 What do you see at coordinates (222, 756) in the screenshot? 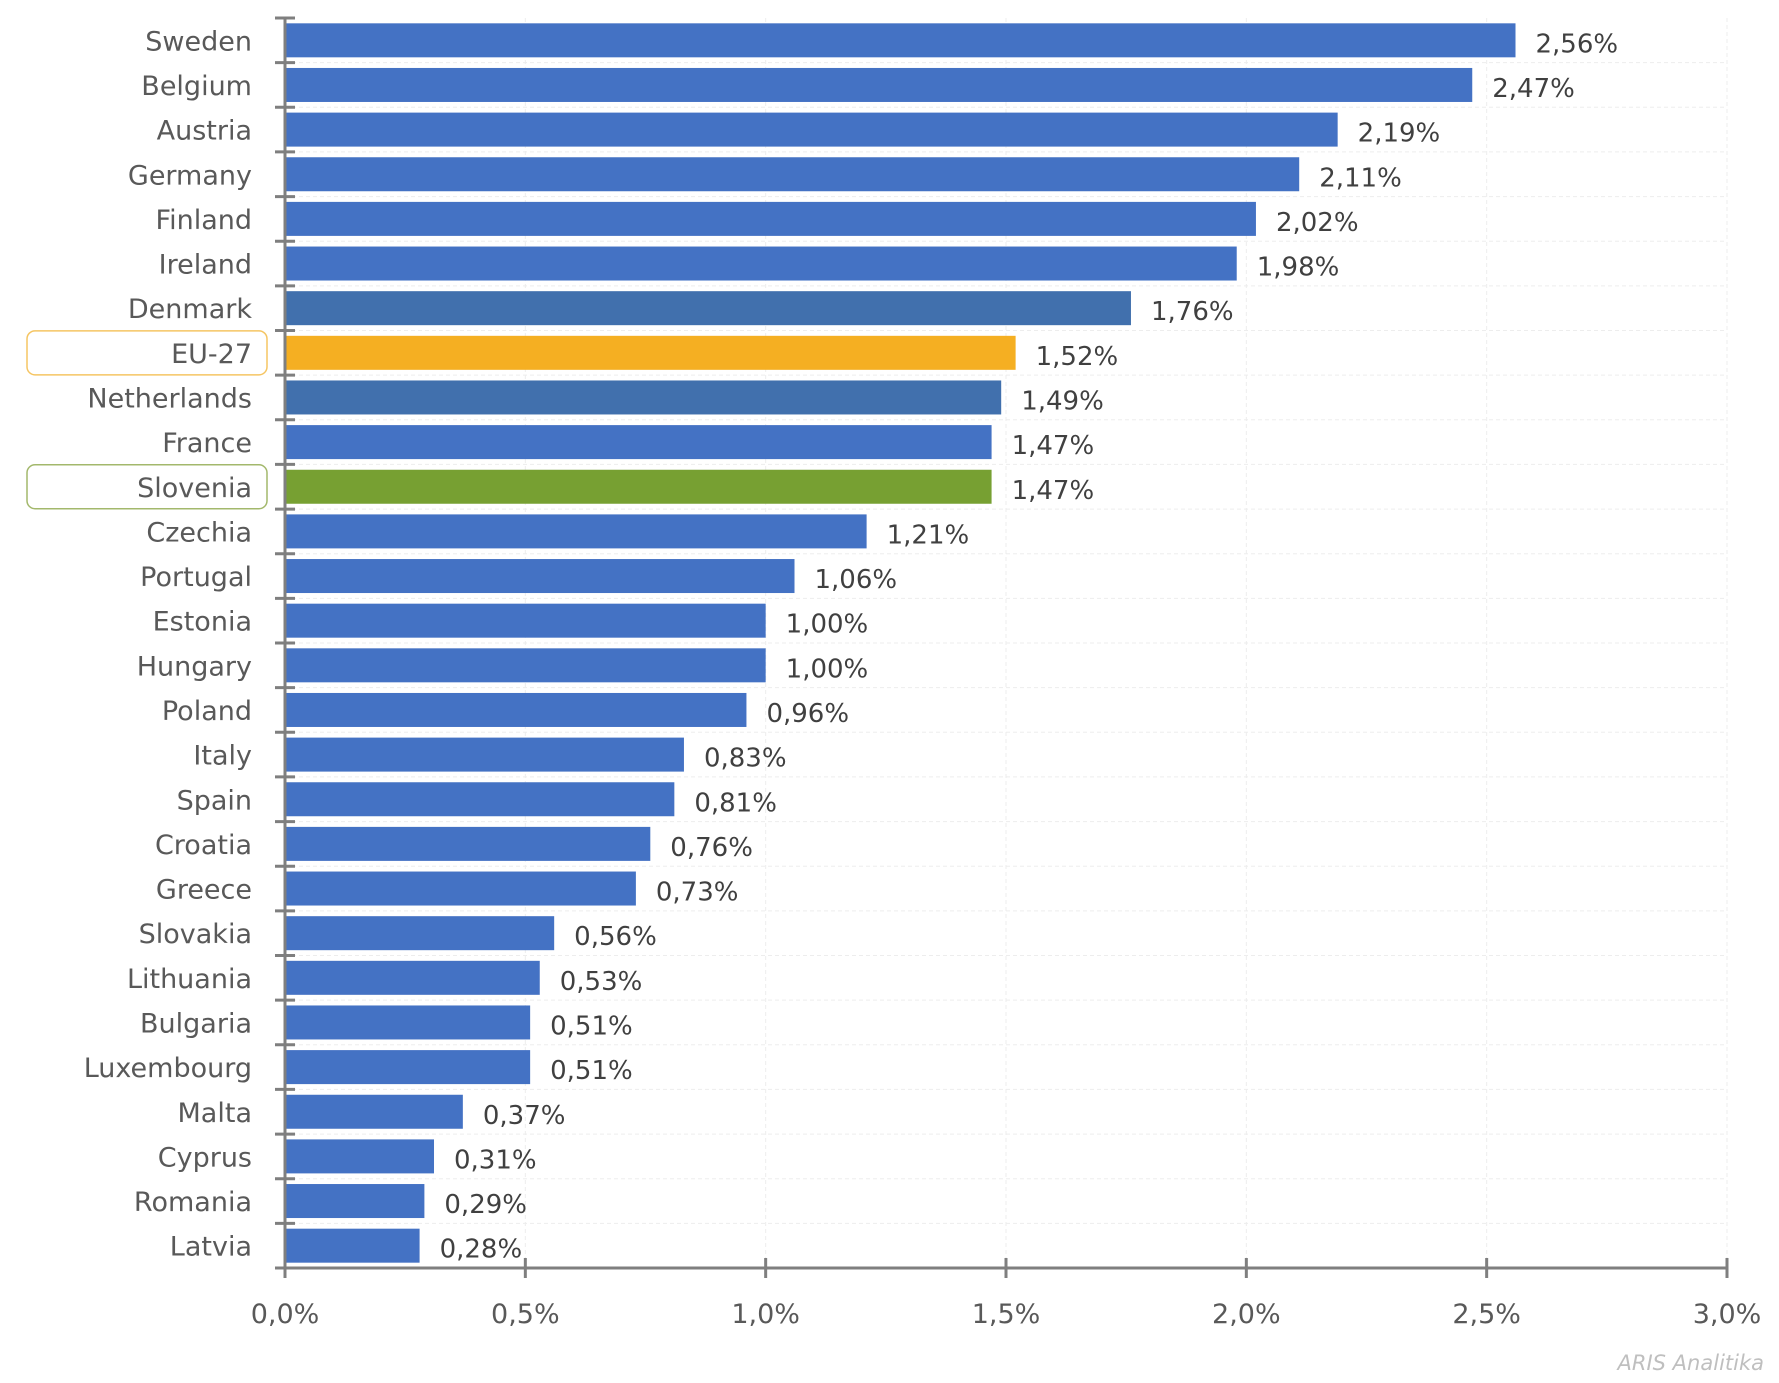
I see `category-label: Italy` at bounding box center [222, 756].